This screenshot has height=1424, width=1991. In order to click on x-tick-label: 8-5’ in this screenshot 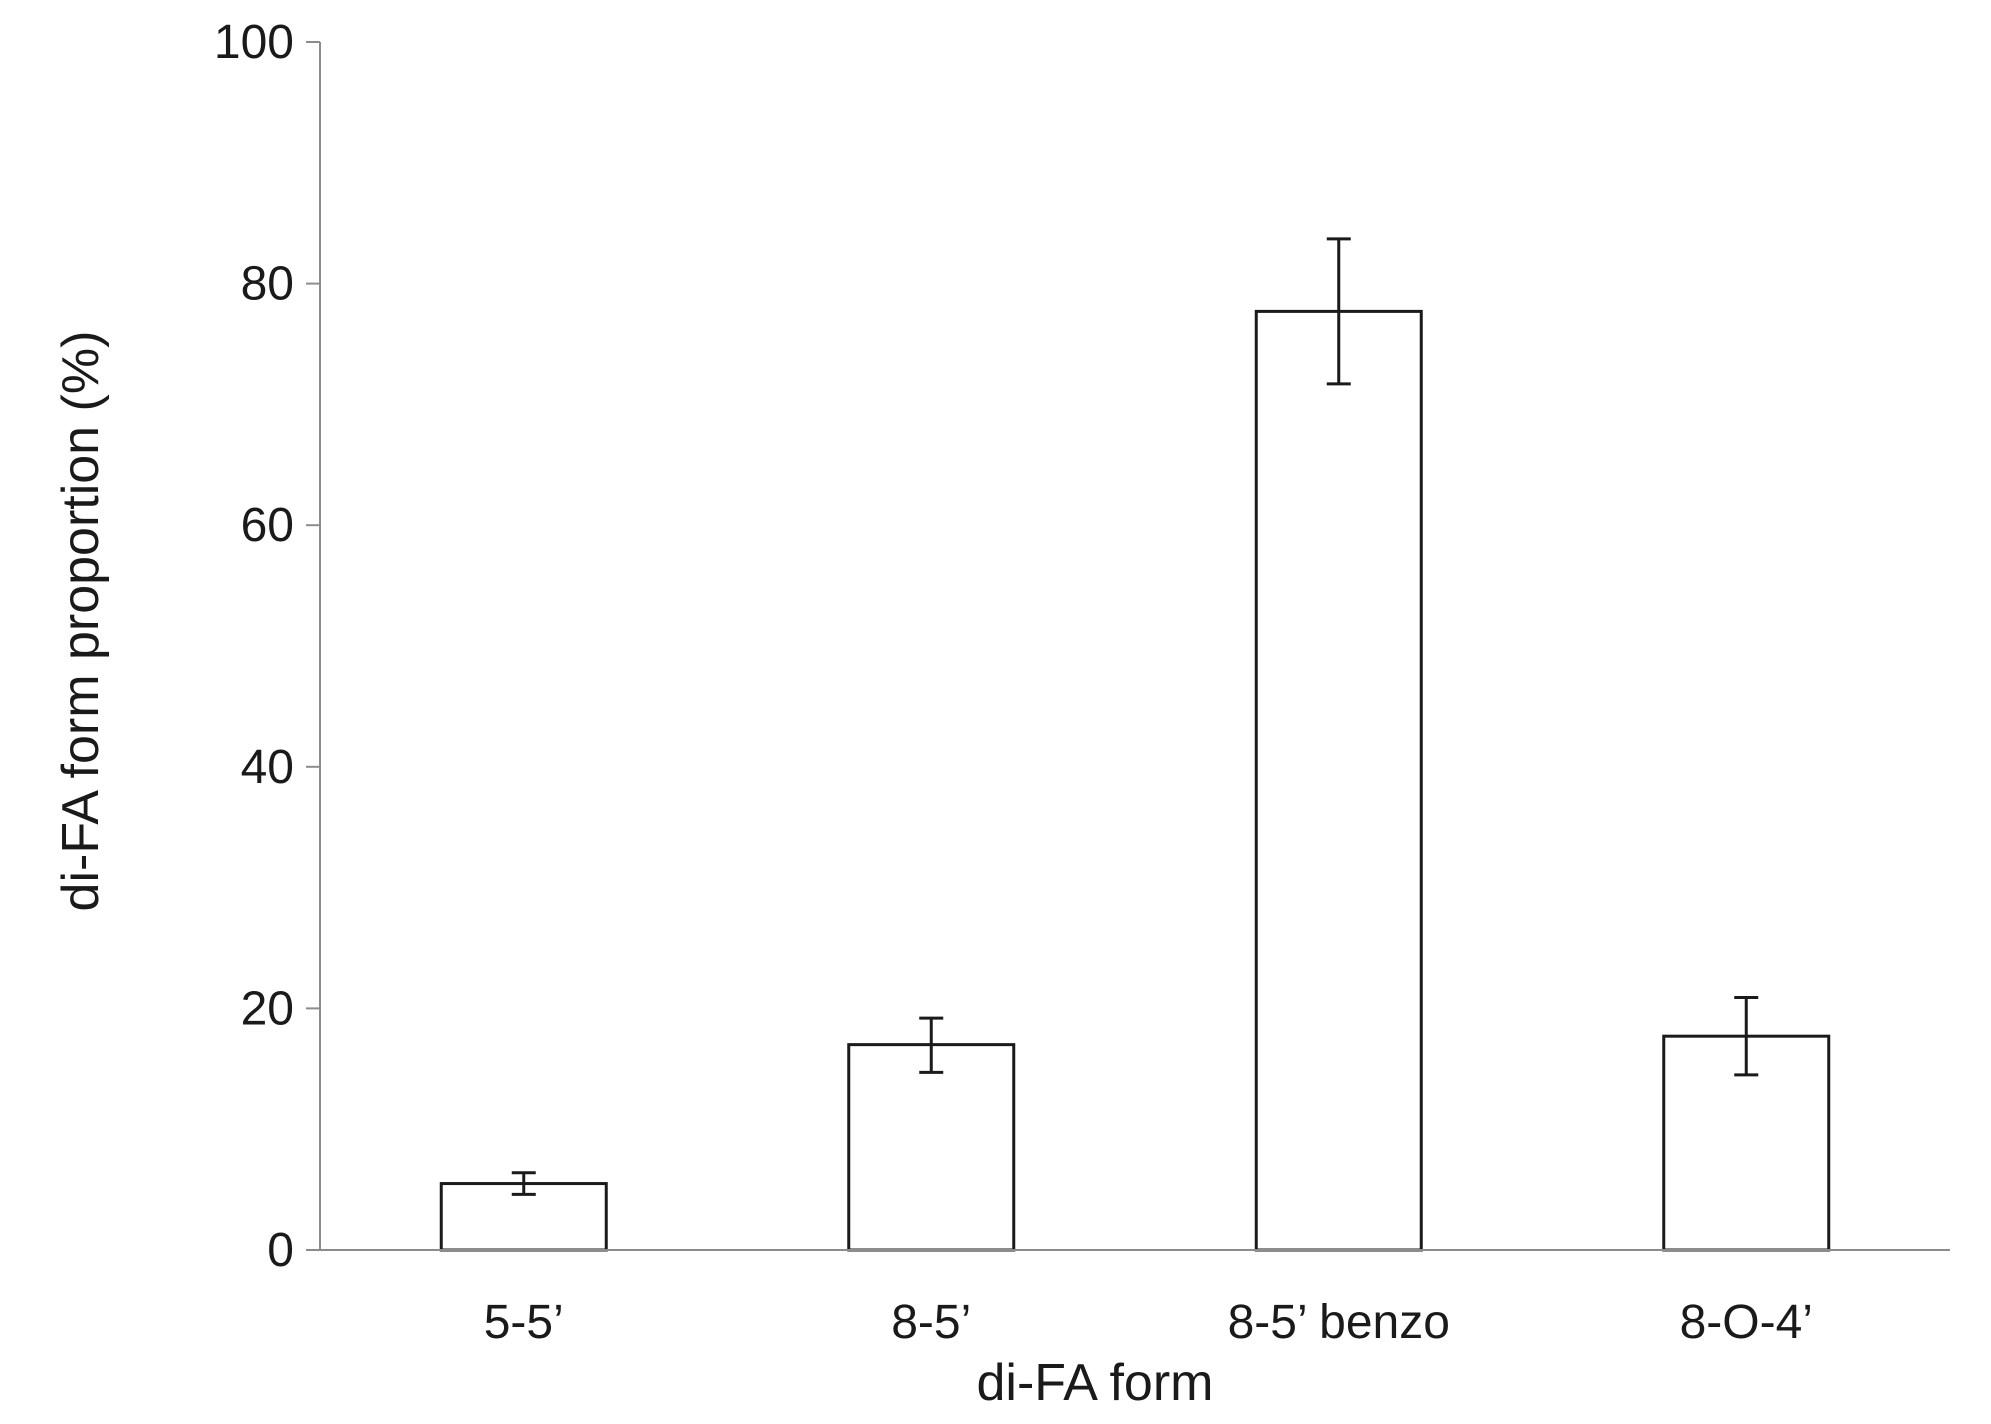, I will do `click(931, 1322)`.